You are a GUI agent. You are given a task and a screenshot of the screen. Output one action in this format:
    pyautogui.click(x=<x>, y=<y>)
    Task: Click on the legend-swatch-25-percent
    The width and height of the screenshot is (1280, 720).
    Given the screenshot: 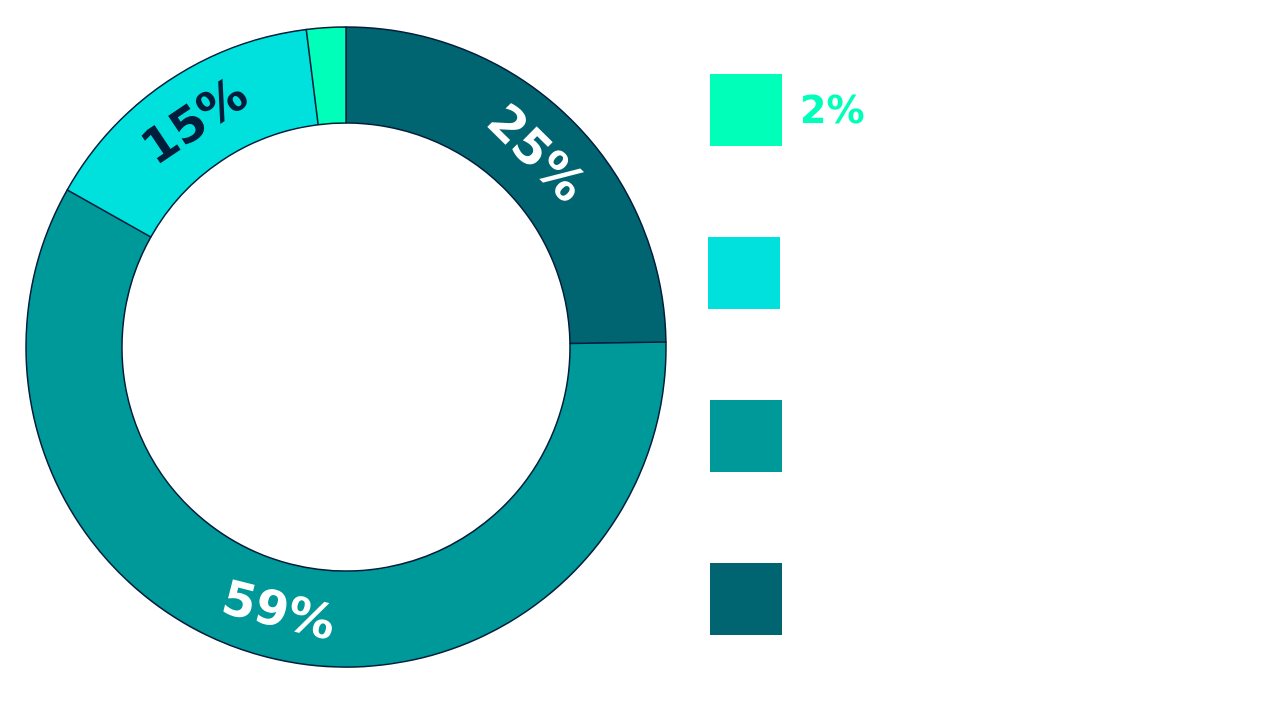 What is the action you would take?
    pyautogui.click(x=746, y=599)
    